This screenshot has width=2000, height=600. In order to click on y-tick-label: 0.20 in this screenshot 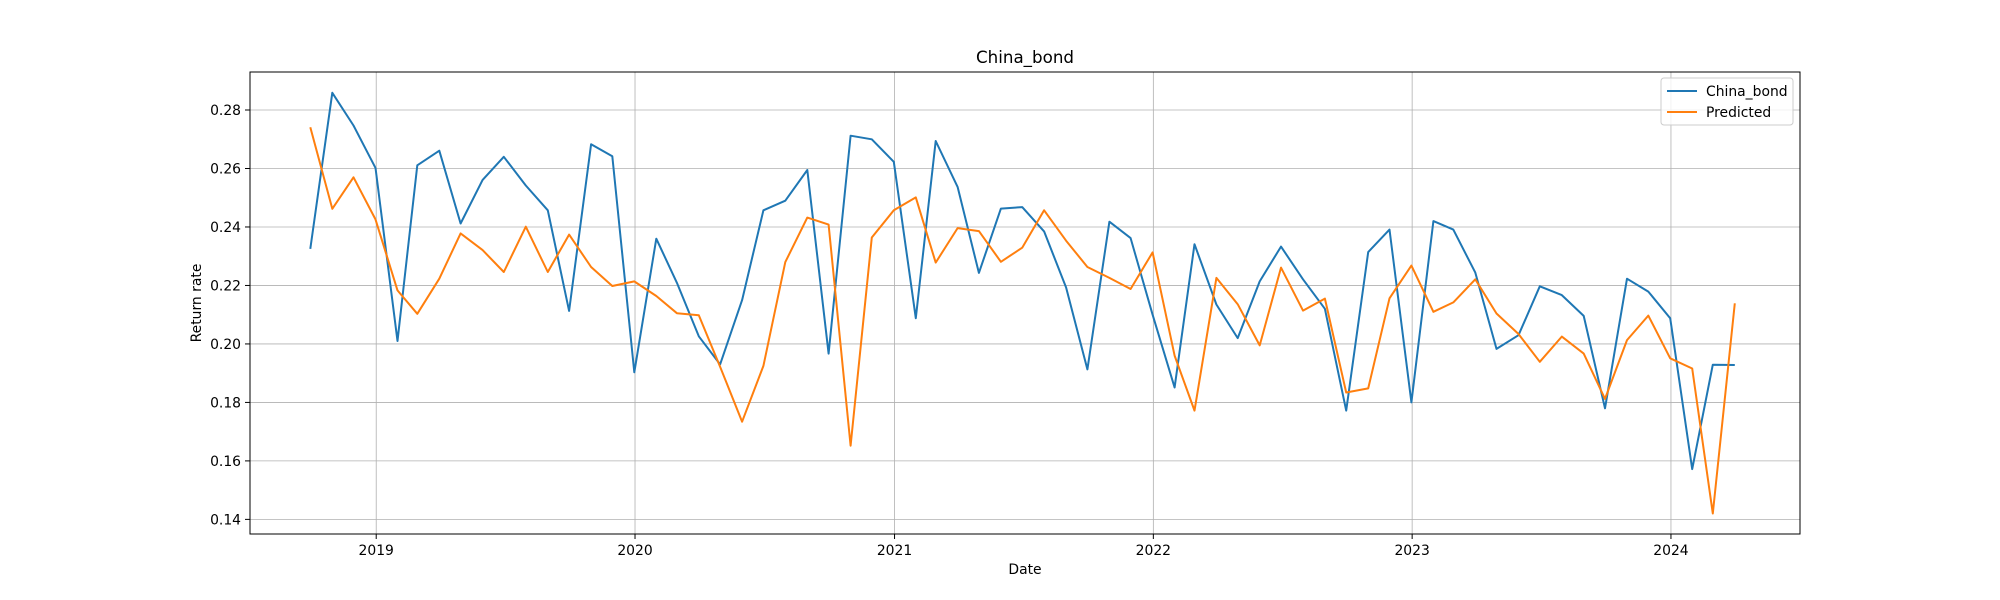, I will do `click(225, 345)`.